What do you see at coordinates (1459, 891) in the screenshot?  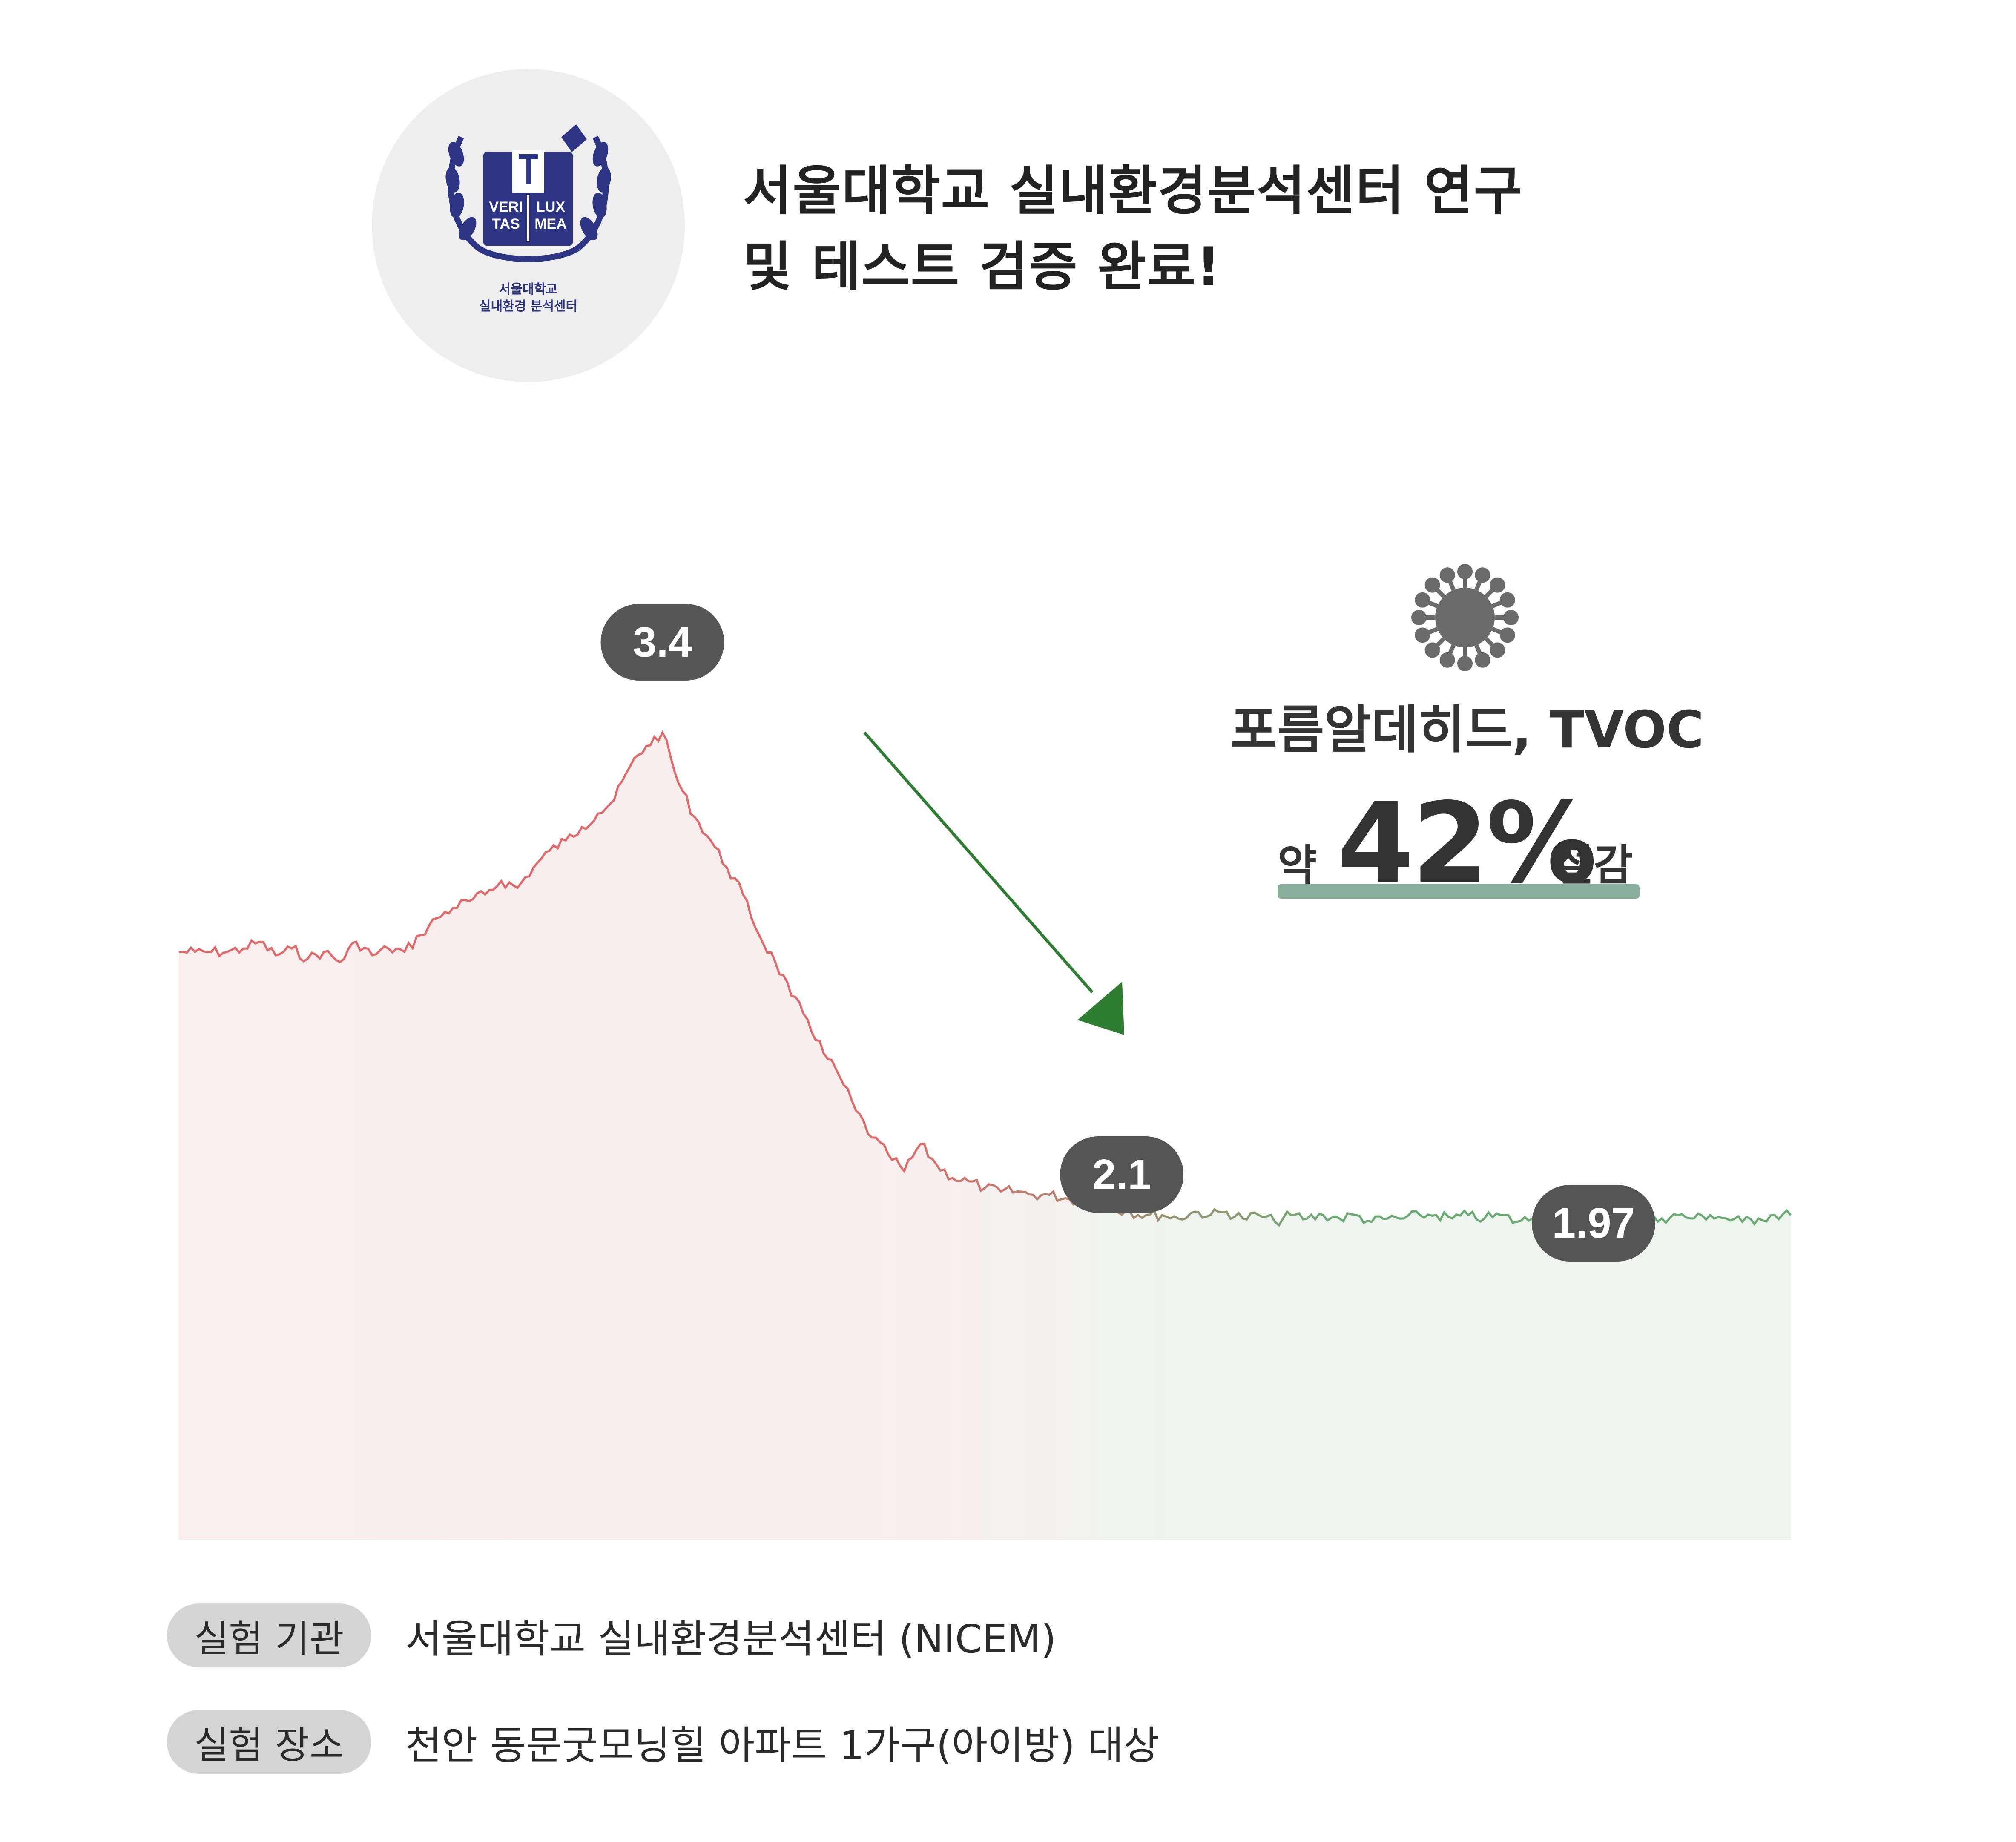 I see `highlight-underline` at bounding box center [1459, 891].